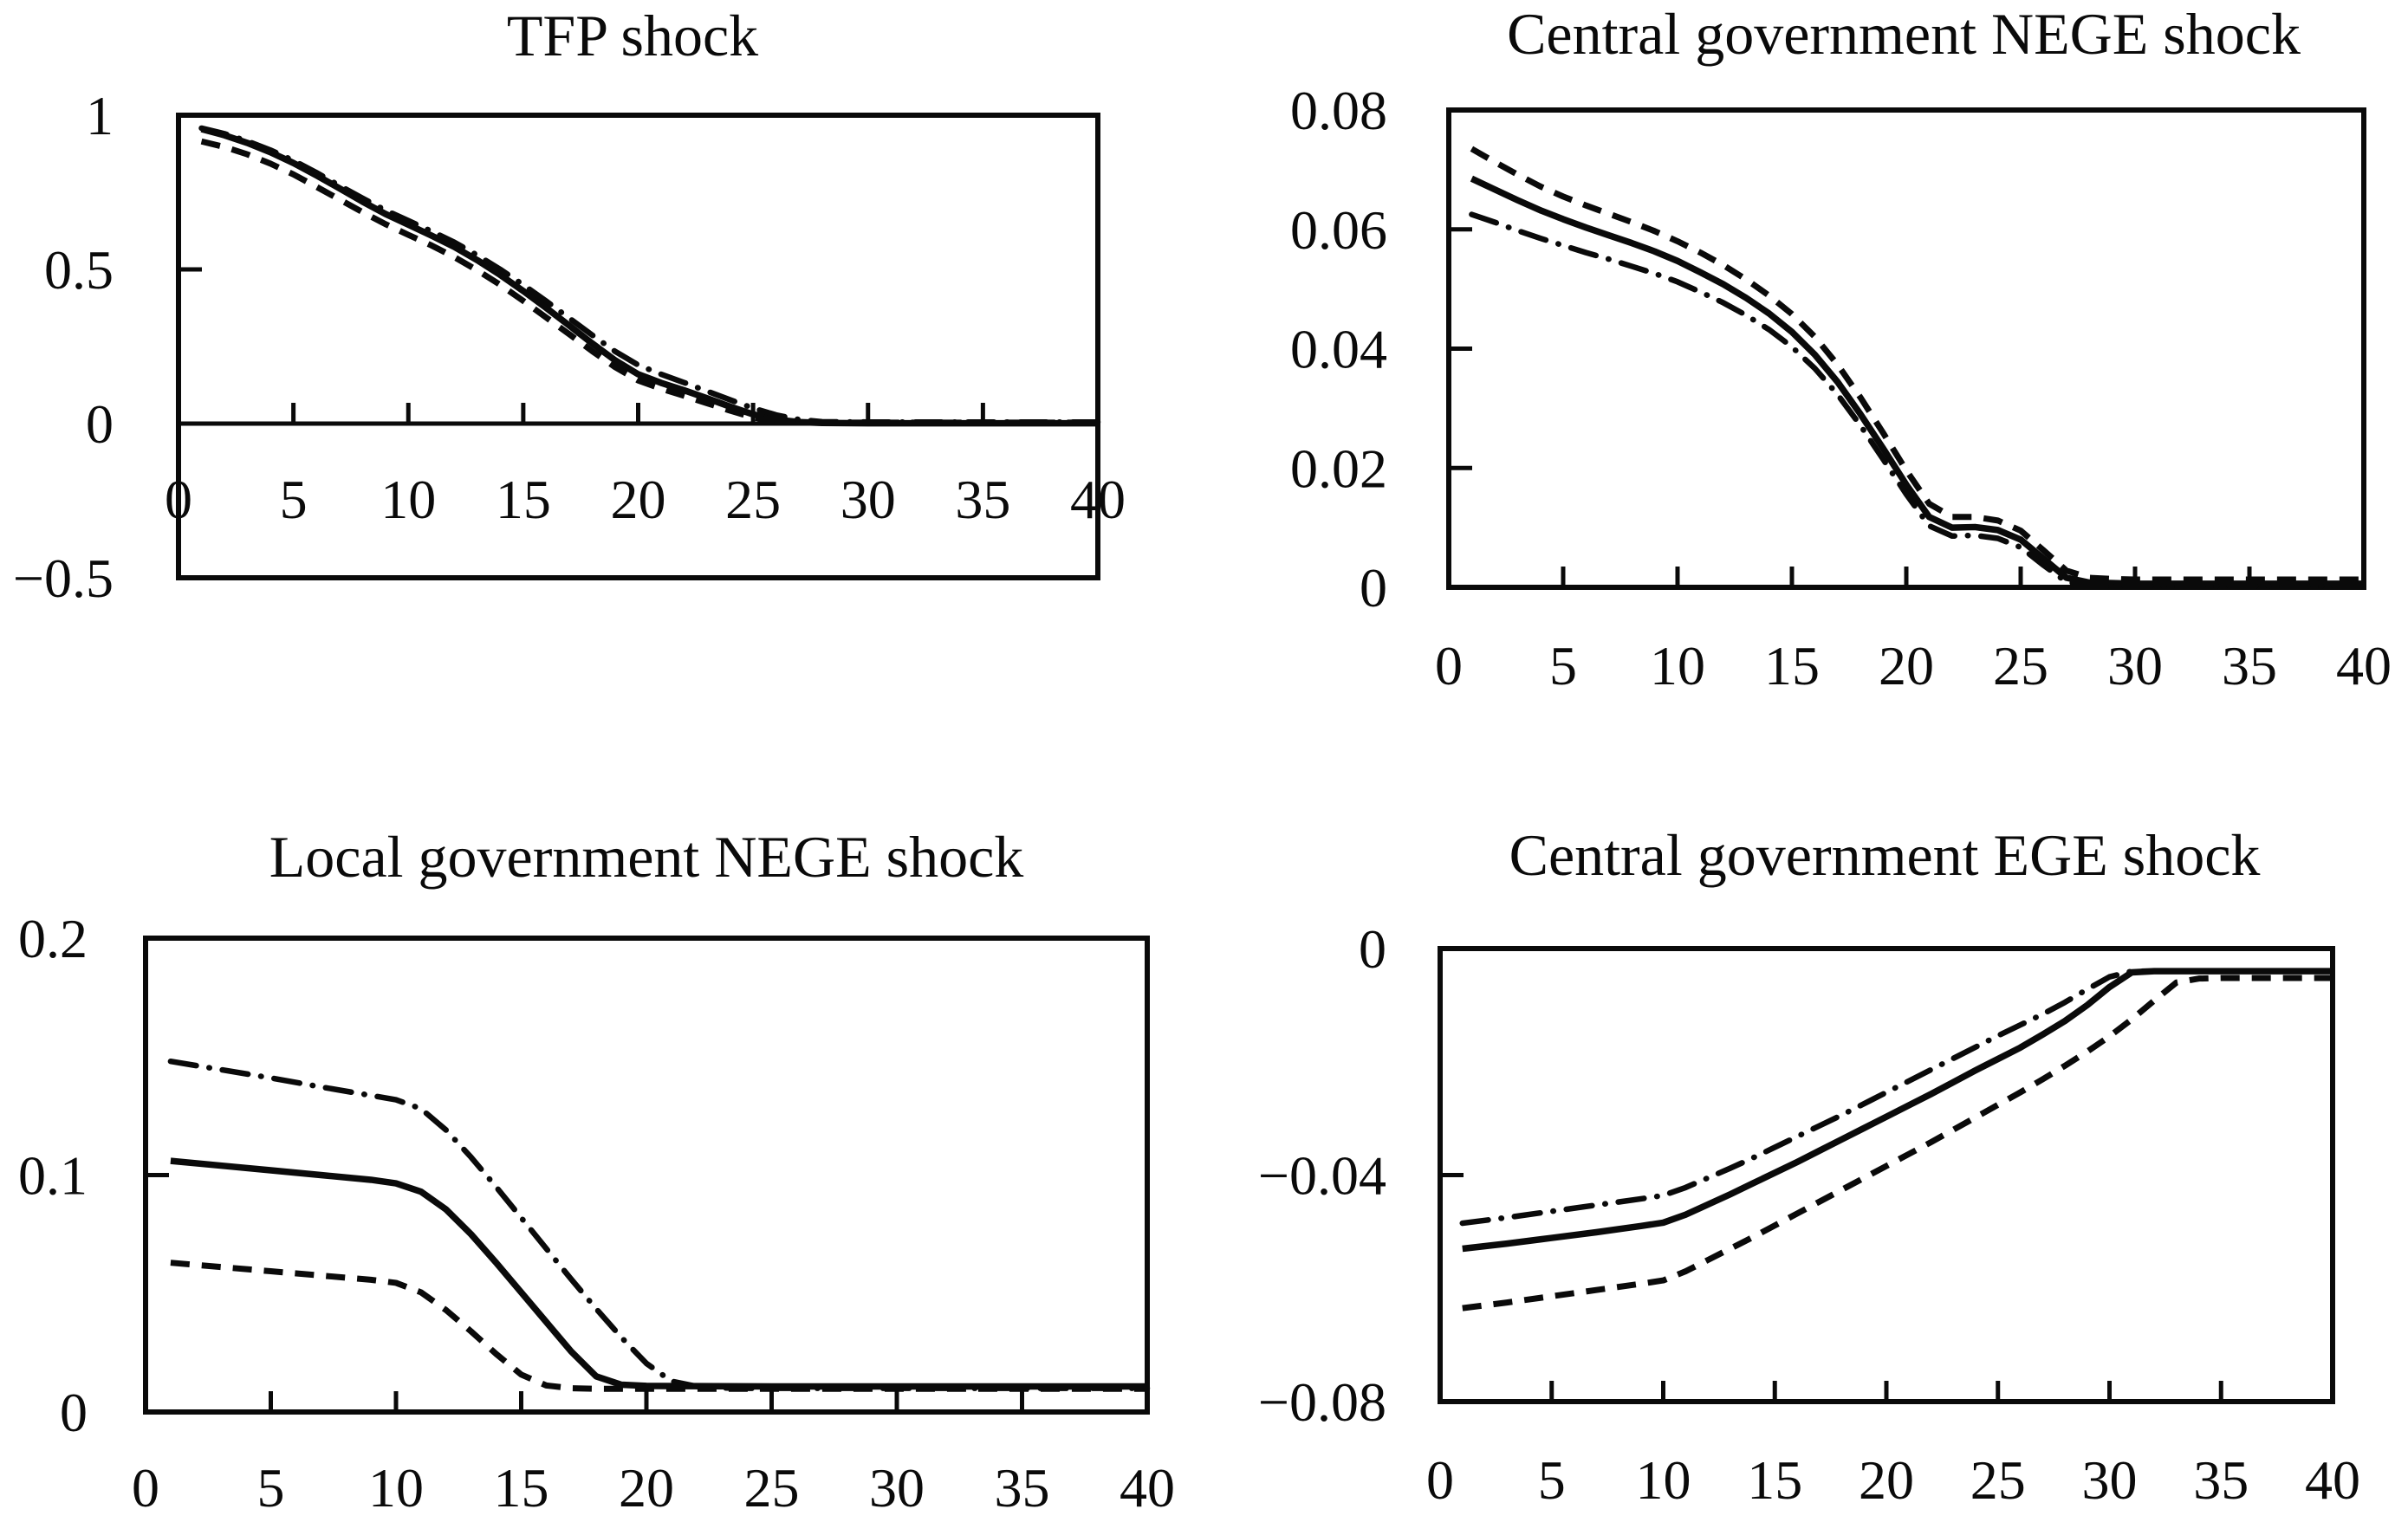 The image size is (2408, 1522). Describe the element at coordinates (1885, 855) in the screenshot. I see `chart-title: Central government EGE shock` at that location.